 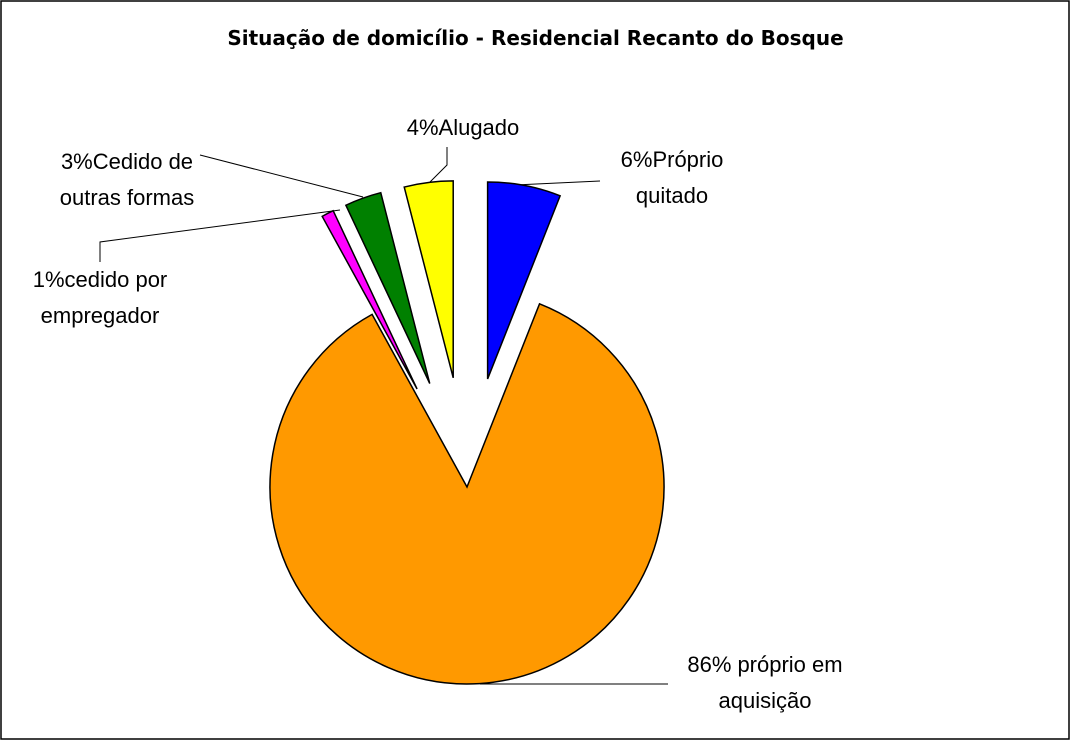 I want to click on data-label: 1%cedido por empregador, so click(x=100, y=298).